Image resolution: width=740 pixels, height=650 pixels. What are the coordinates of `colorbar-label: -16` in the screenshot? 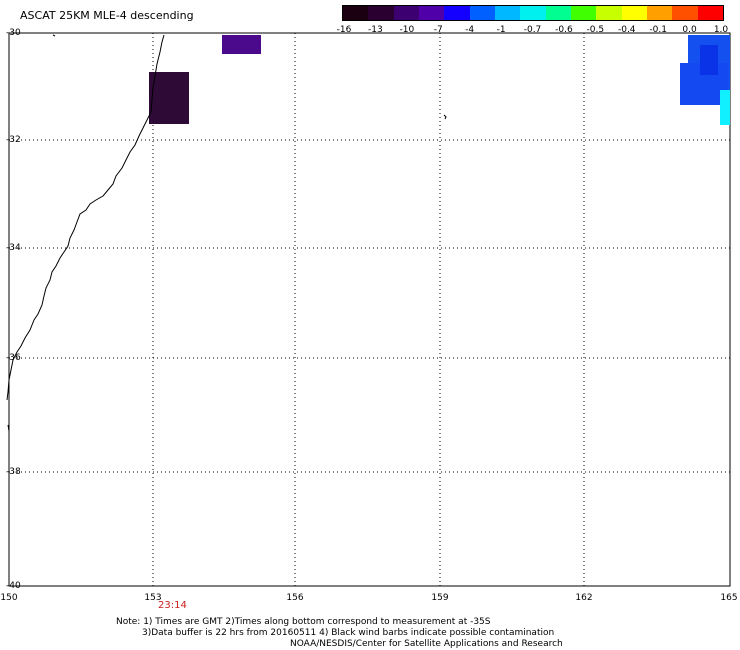 It's located at (344, 30).